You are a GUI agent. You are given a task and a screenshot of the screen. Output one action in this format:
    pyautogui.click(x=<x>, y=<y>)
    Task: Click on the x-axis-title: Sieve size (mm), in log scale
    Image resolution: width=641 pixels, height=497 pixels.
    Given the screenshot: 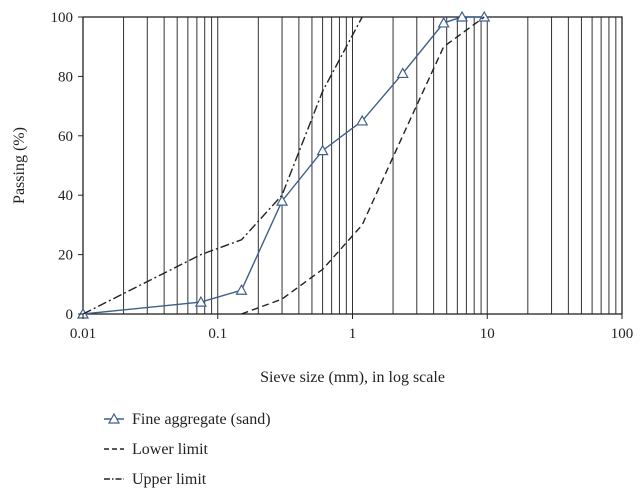 What is the action you would take?
    pyautogui.click(x=352, y=377)
    